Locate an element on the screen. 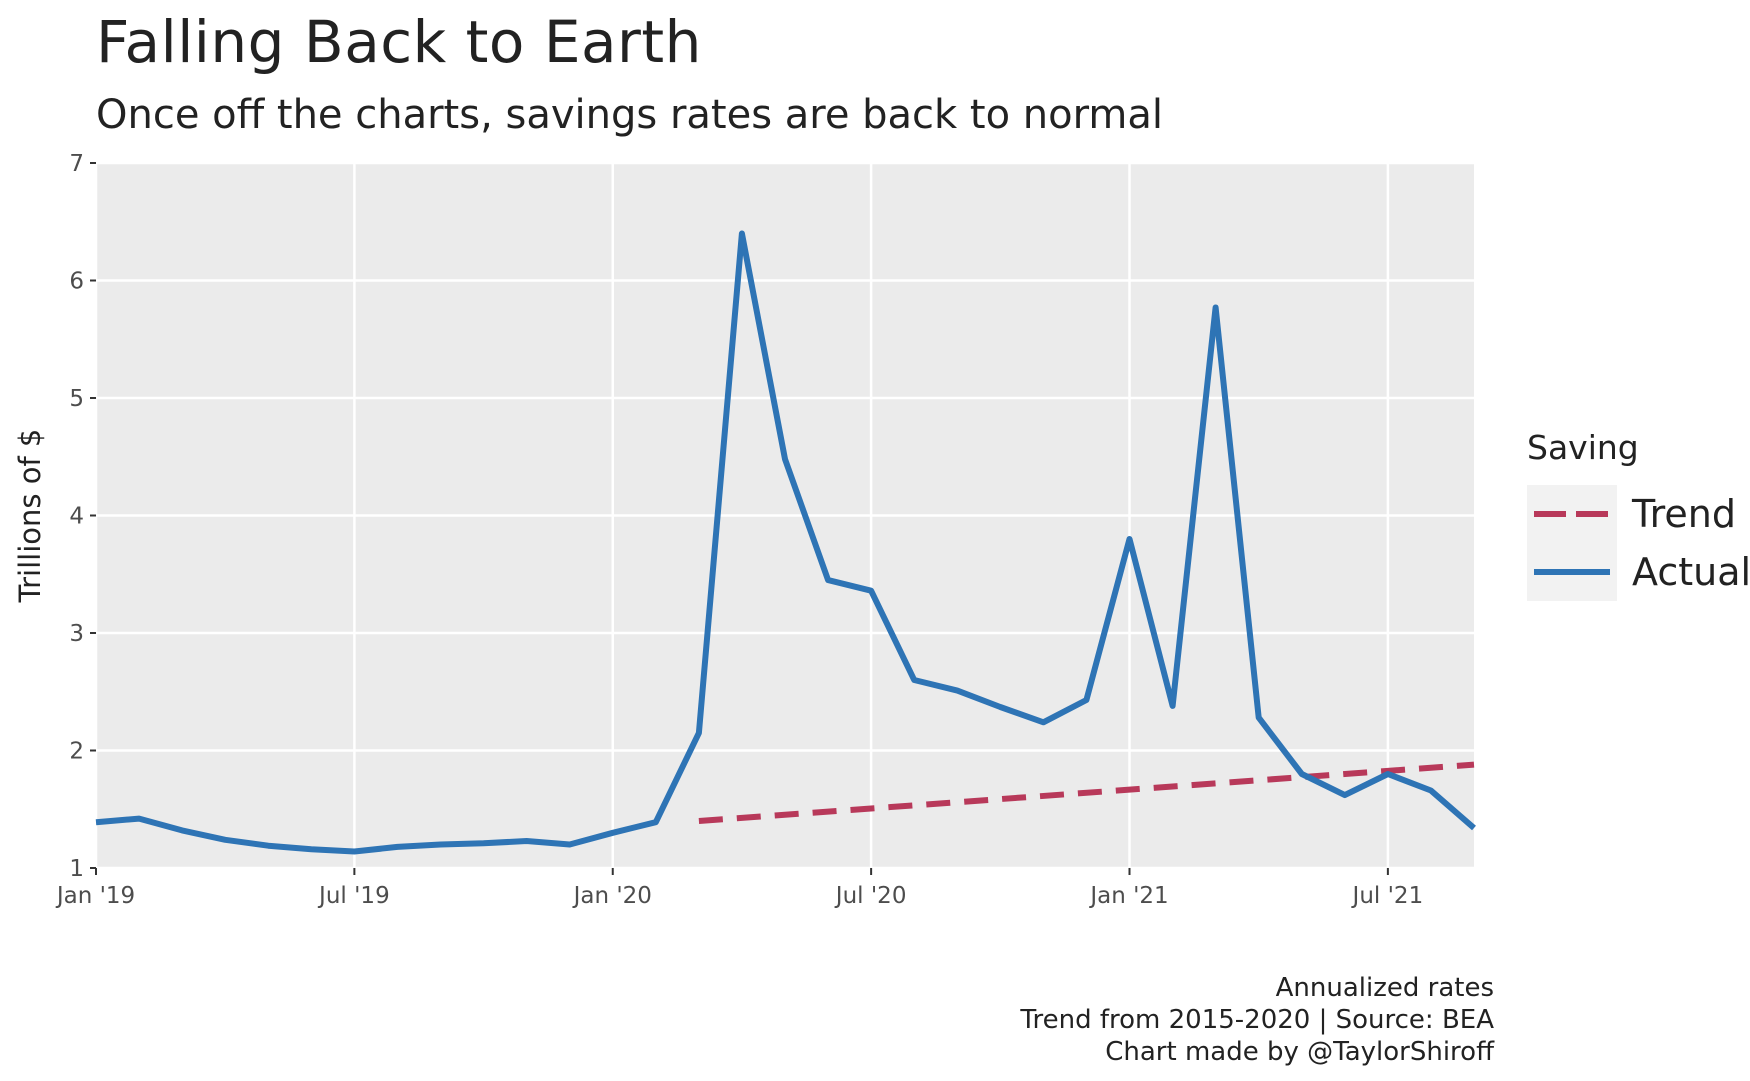 The height and width of the screenshot is (1081, 1750). y-axis: 1 2 3 4 5 6 7 is located at coordinates (82, 516).